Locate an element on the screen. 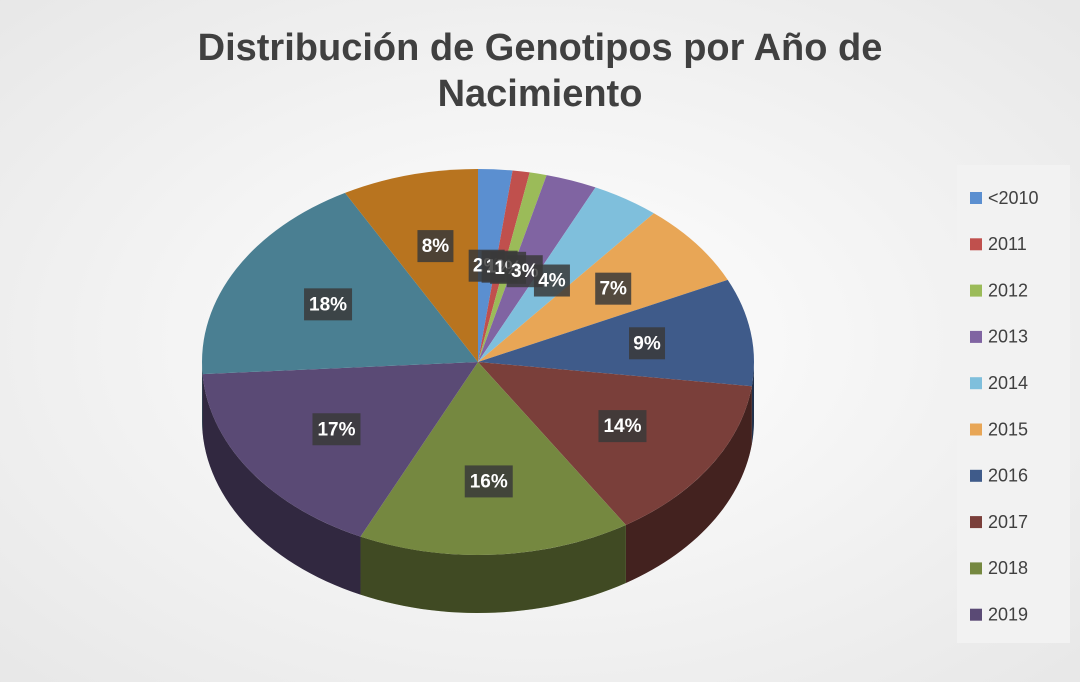  data-label: 17% is located at coordinates (336, 429).